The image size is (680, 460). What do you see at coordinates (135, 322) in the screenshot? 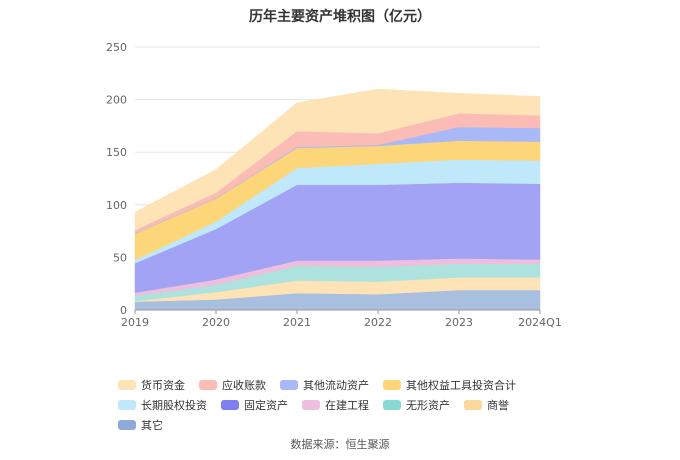
I see `x-tick-label: 2019` at bounding box center [135, 322].